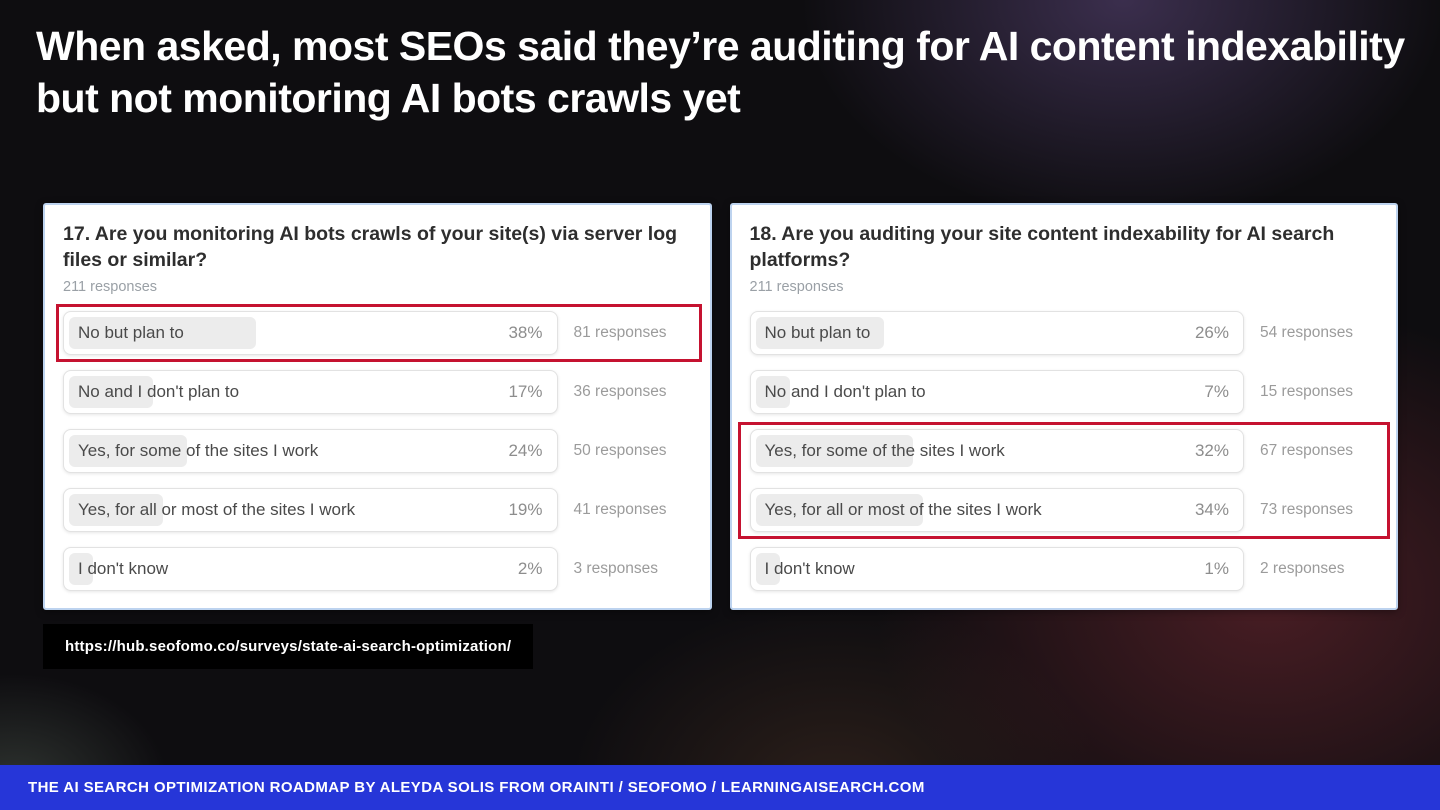 The height and width of the screenshot is (810, 1440). What do you see at coordinates (310, 392) in the screenshot?
I see `answer-option: No and I don't plan to 17%` at bounding box center [310, 392].